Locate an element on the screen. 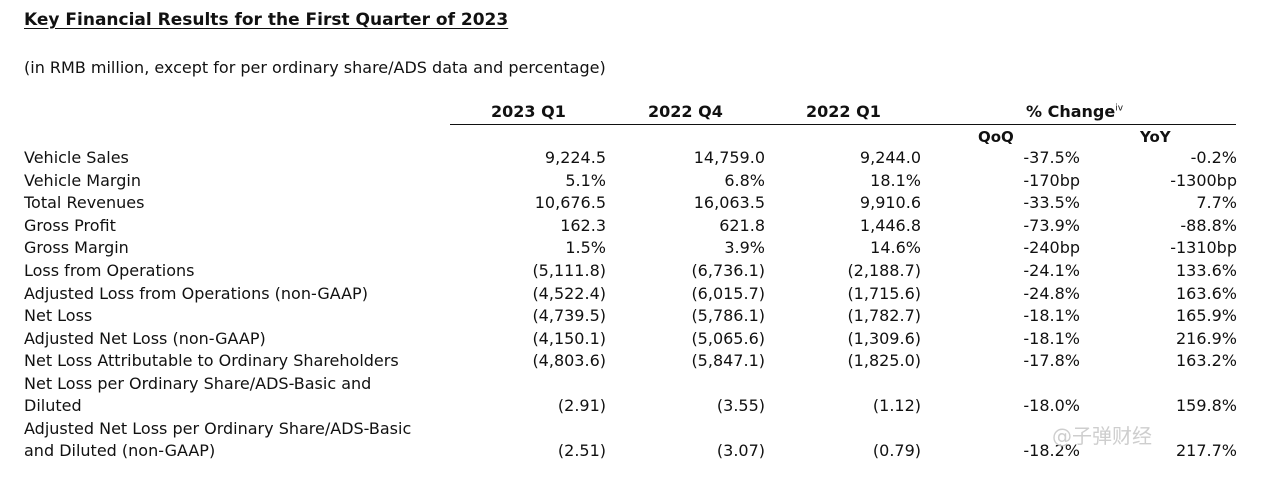 This screenshot has width=1280, height=484. cell-yoy: 163.6% is located at coordinates (1206, 293).